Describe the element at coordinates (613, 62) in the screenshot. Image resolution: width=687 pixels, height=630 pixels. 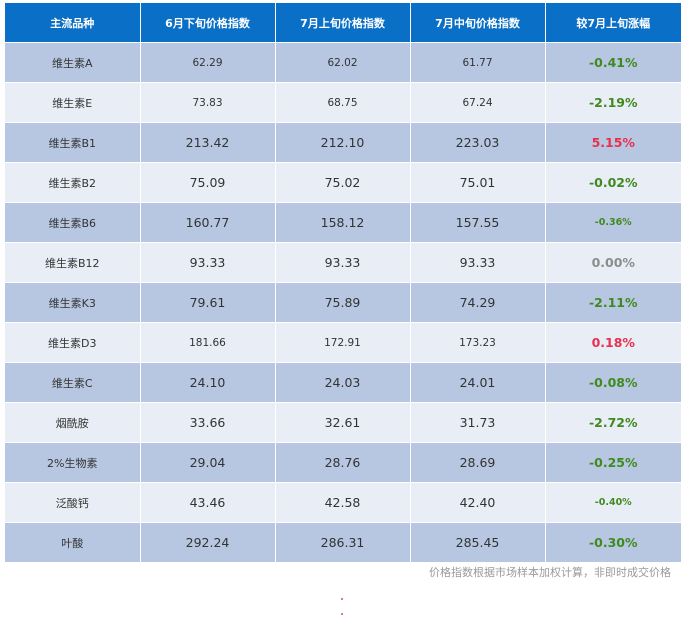
I see `change-value: -0.41%` at that location.